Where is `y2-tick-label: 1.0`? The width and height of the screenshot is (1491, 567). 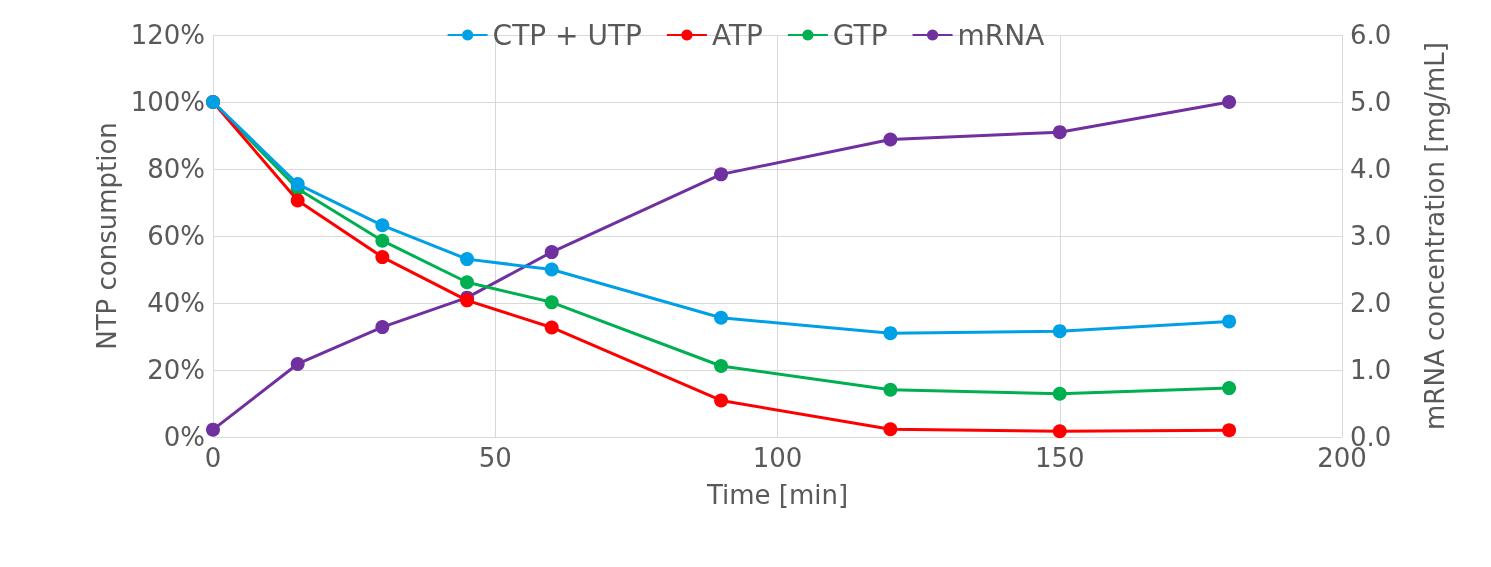 y2-tick-label: 1.0 is located at coordinates (1371, 370).